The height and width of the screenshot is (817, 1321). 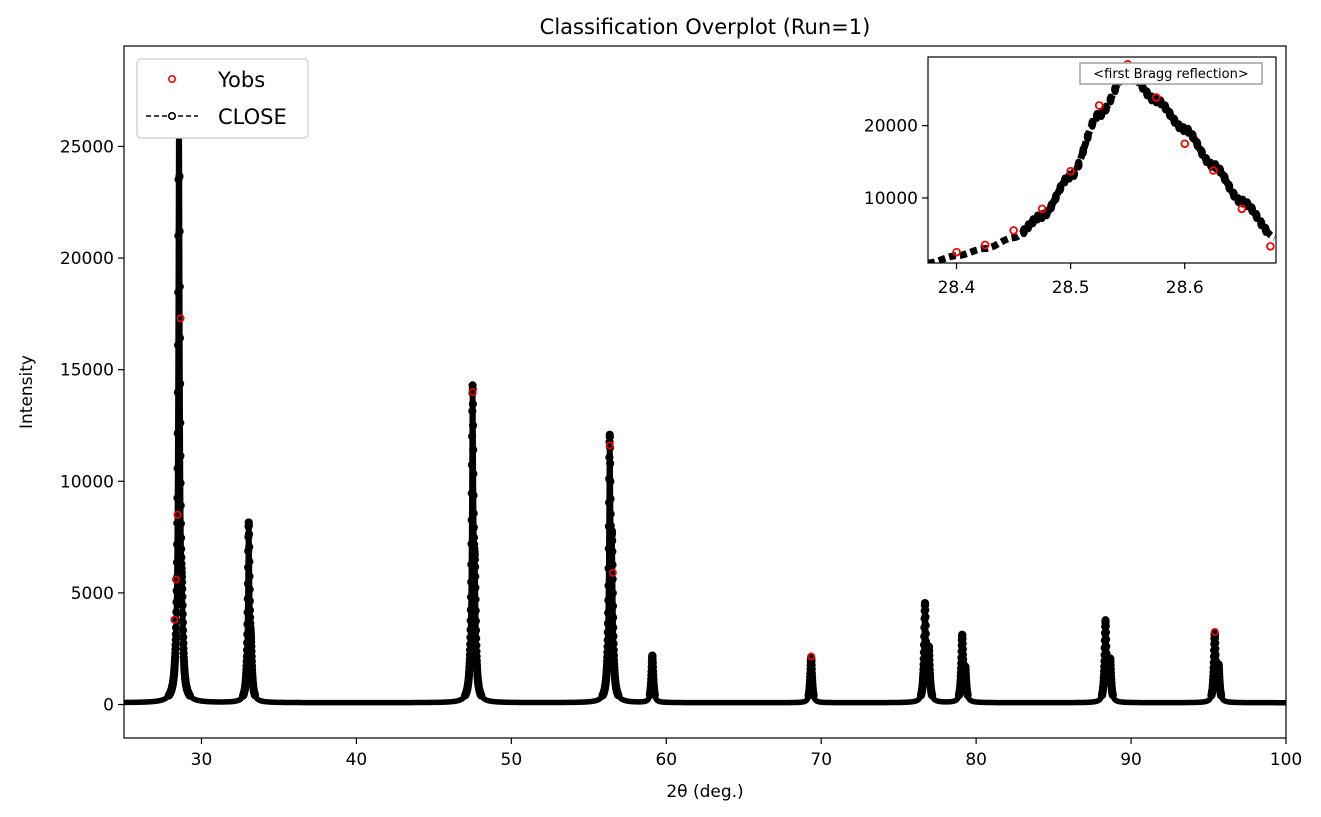 What do you see at coordinates (1071, 280) in the screenshot?
I see `inset-x-axis: 28.4 28.5 28.6` at bounding box center [1071, 280].